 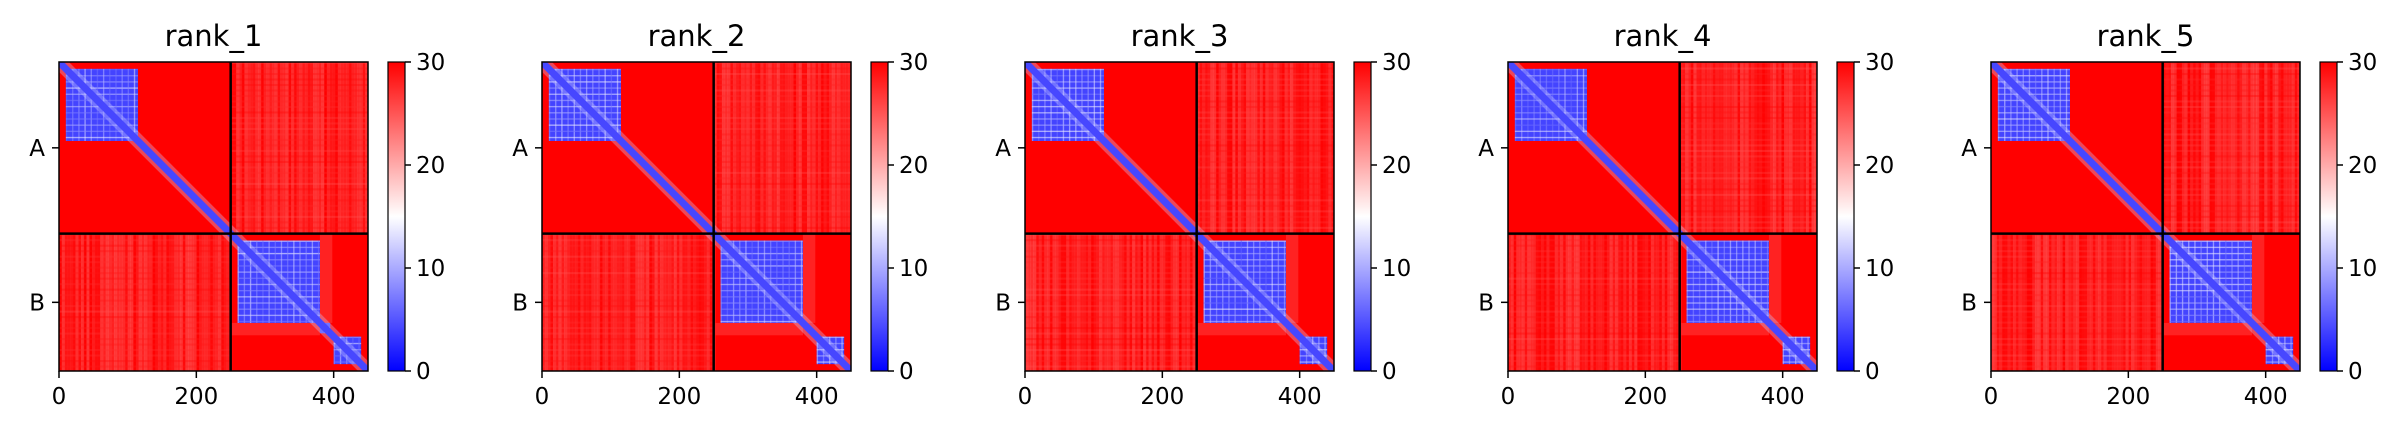 What do you see at coordinates (696, 216) in the screenshot?
I see `heatmap-frame` at bounding box center [696, 216].